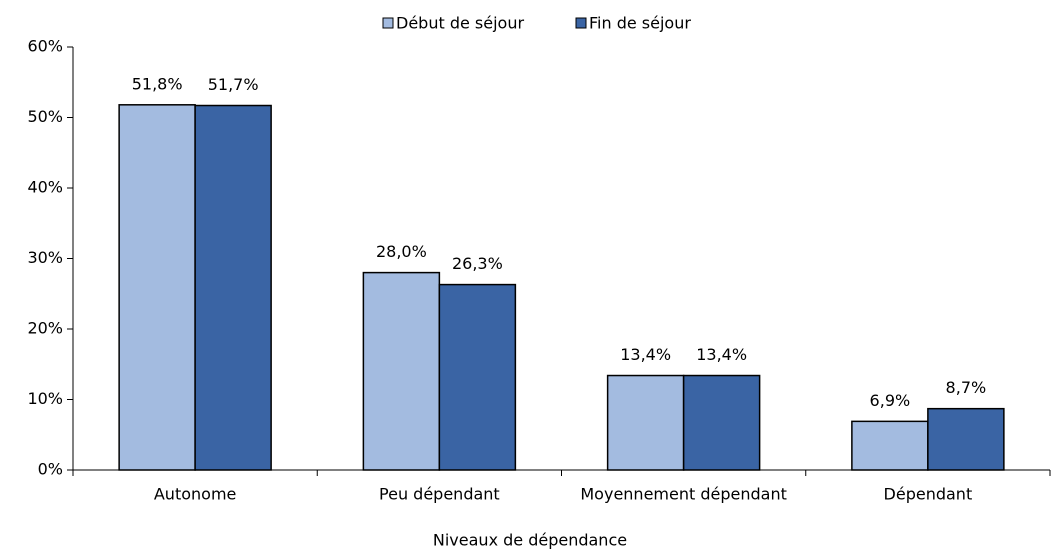 The width and height of the screenshot is (1053, 552). What do you see at coordinates (439, 494) in the screenshot?
I see `x-tick-label: Peu dépendant` at bounding box center [439, 494].